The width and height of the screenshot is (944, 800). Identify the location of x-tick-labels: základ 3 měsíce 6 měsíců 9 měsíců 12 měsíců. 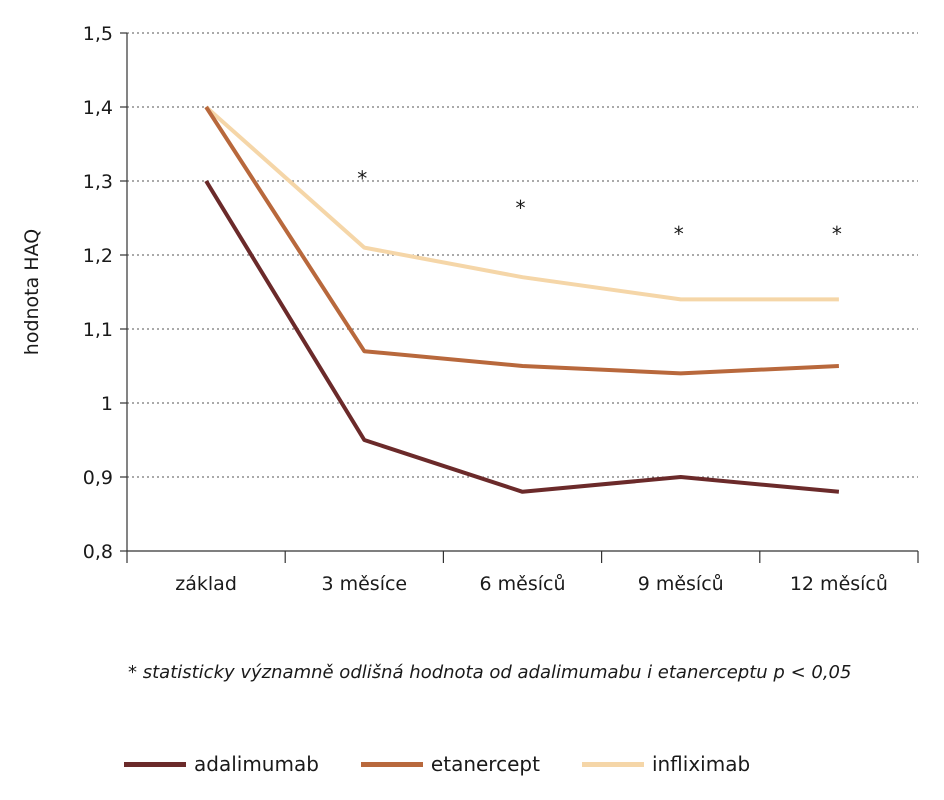
(531, 584).